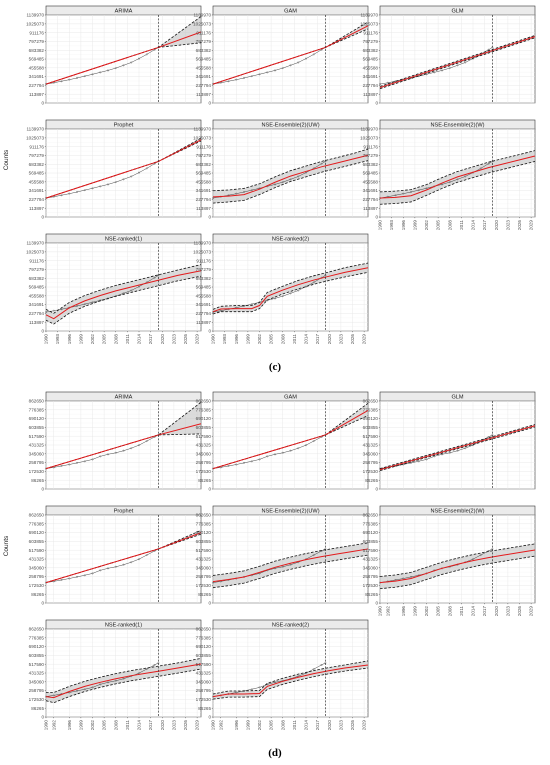 Image resolution: width=550 pixels, height=765 pixels. Describe the element at coordinates (37, 85) in the screenshot. I see `y-tick-label: 227794` at that location.